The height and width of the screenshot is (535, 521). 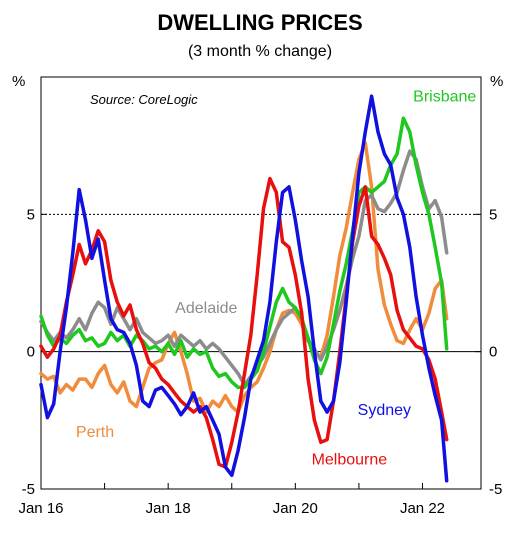 What do you see at coordinates (496, 81) in the screenshot?
I see `y-axis-right-unit: %` at bounding box center [496, 81].